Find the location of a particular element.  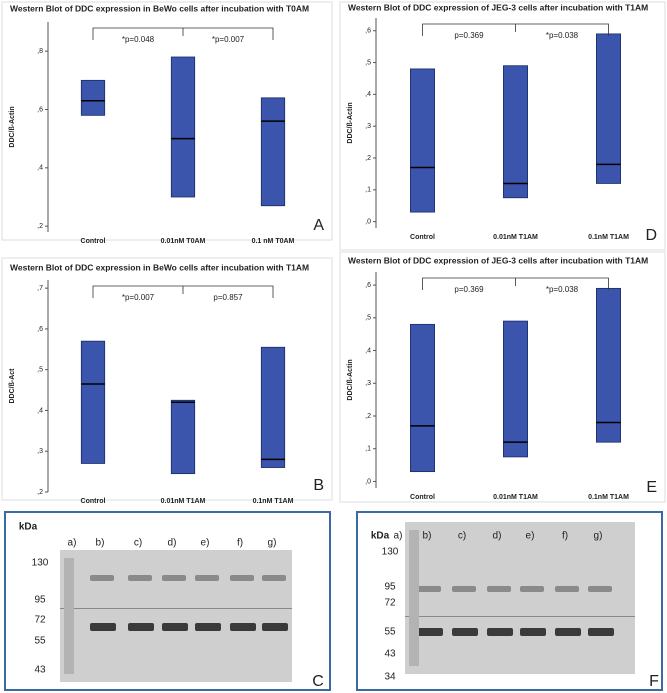

y-axis-label: DDC/ß-Actin is located at coordinates (350, 379).